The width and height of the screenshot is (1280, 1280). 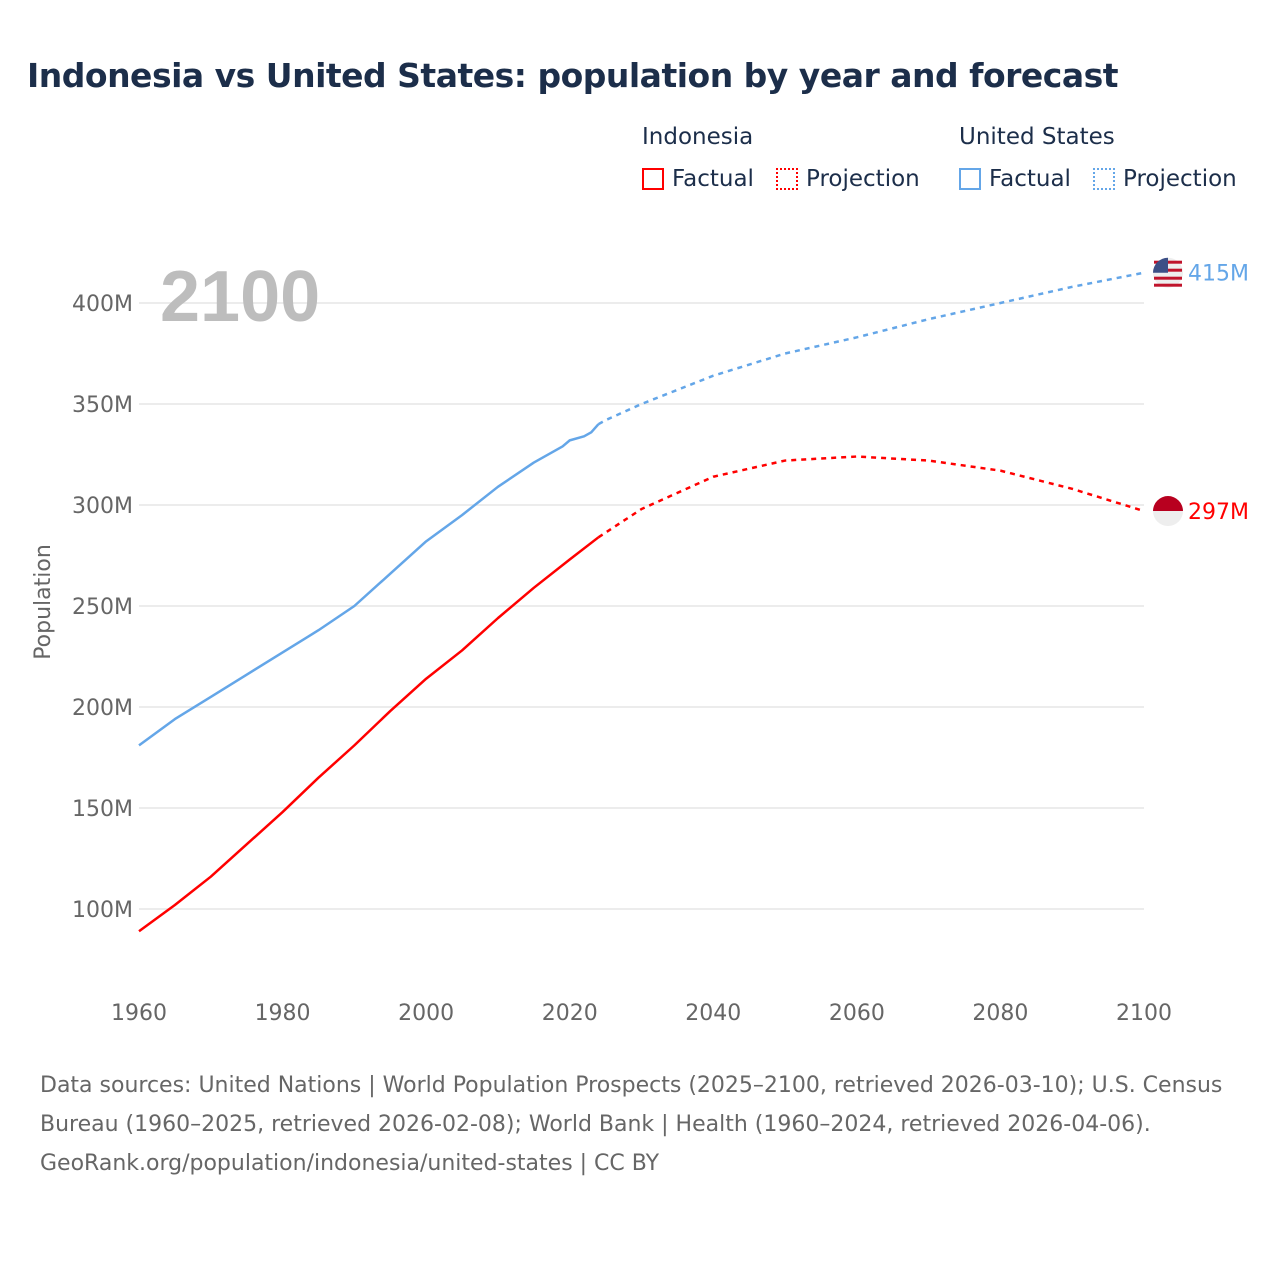 I want to click on y-tick-label: 150M, so click(x=102, y=809).